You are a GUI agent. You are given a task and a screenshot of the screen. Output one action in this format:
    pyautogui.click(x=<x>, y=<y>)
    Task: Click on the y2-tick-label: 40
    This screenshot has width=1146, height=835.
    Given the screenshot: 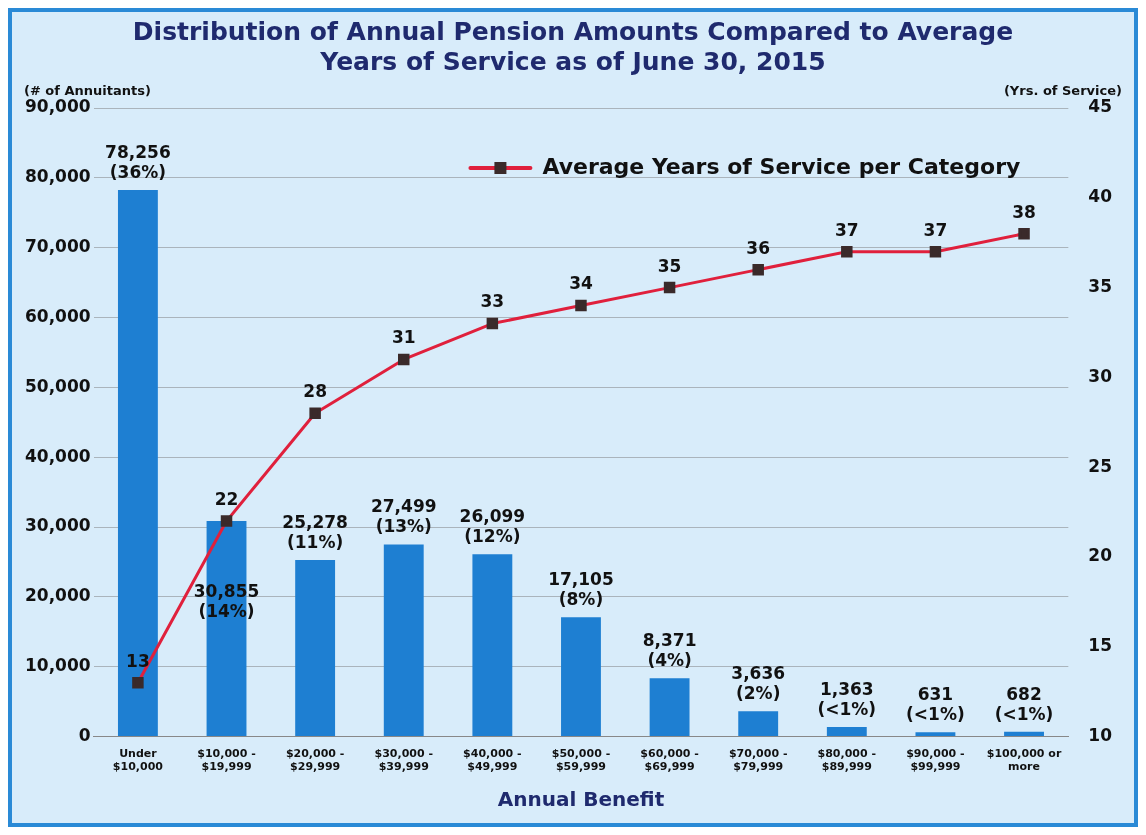 What is the action you would take?
    pyautogui.click(x=1100, y=196)
    